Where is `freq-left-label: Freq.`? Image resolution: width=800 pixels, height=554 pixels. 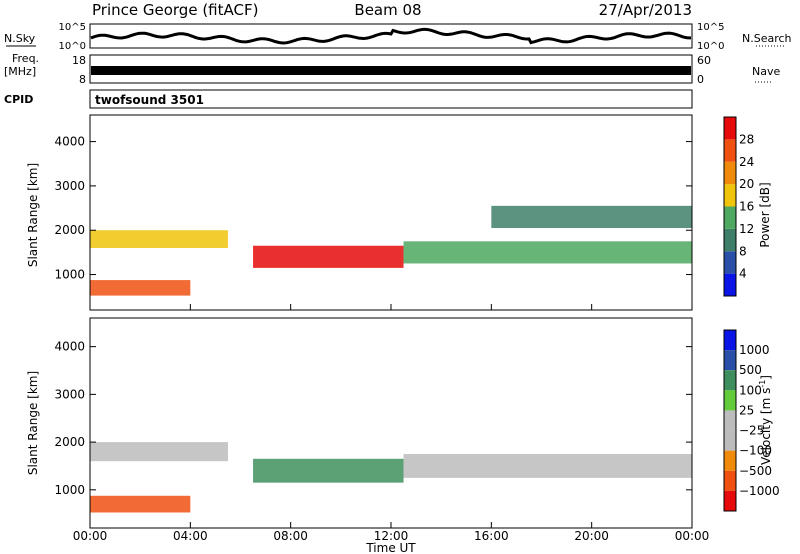
freq-left-label: Freq. is located at coordinates (25, 58).